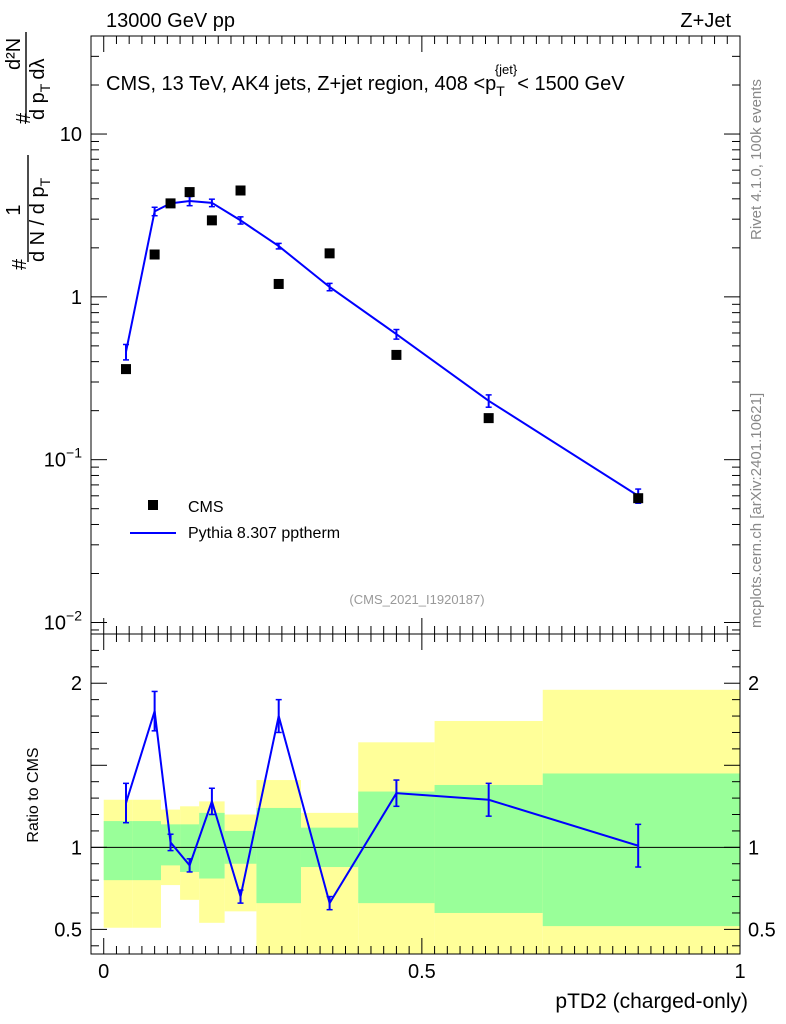 This screenshot has width=786, height=1024. What do you see at coordinates (14, 209) in the screenshot?
I see `ylabel-one: 1` at bounding box center [14, 209].